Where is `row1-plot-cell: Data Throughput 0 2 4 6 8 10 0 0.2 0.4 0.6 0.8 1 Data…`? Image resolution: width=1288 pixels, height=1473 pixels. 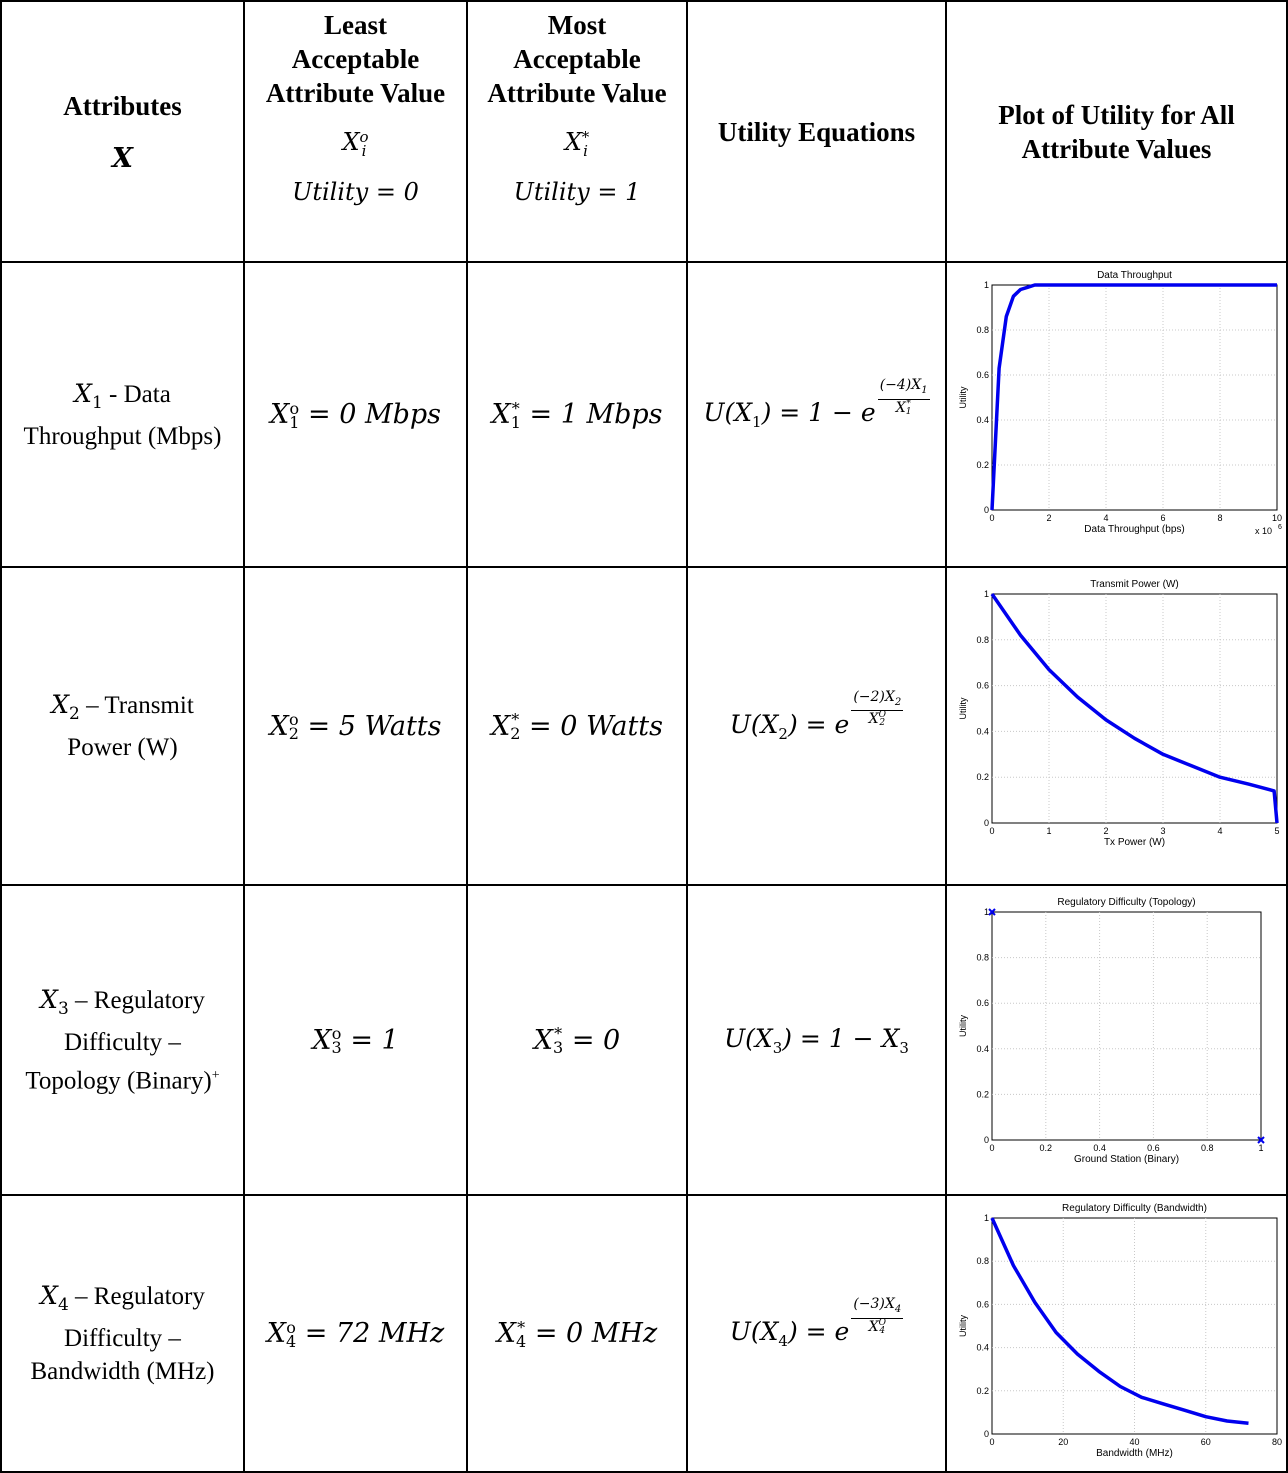 row1-plot-cell: Data Throughput 0 2 4 6 8 10 0 0.2 0.4 0.6 0.8 1 Data… is located at coordinates (1116, 414).